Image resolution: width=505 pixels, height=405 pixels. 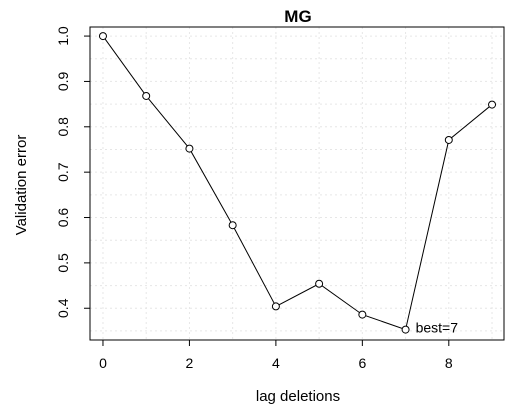 I want to click on y-tick-label: 0.7, so click(x=63, y=172).